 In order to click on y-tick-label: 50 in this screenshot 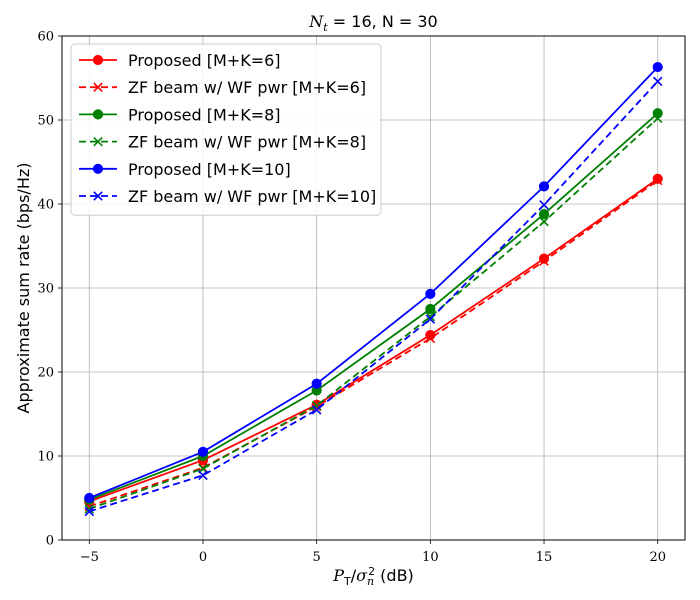, I will do `click(45, 121)`.